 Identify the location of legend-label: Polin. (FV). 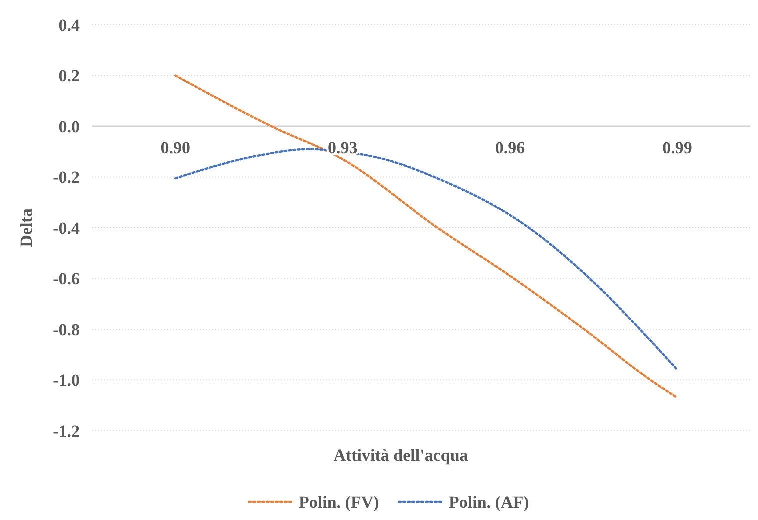
(339, 502).